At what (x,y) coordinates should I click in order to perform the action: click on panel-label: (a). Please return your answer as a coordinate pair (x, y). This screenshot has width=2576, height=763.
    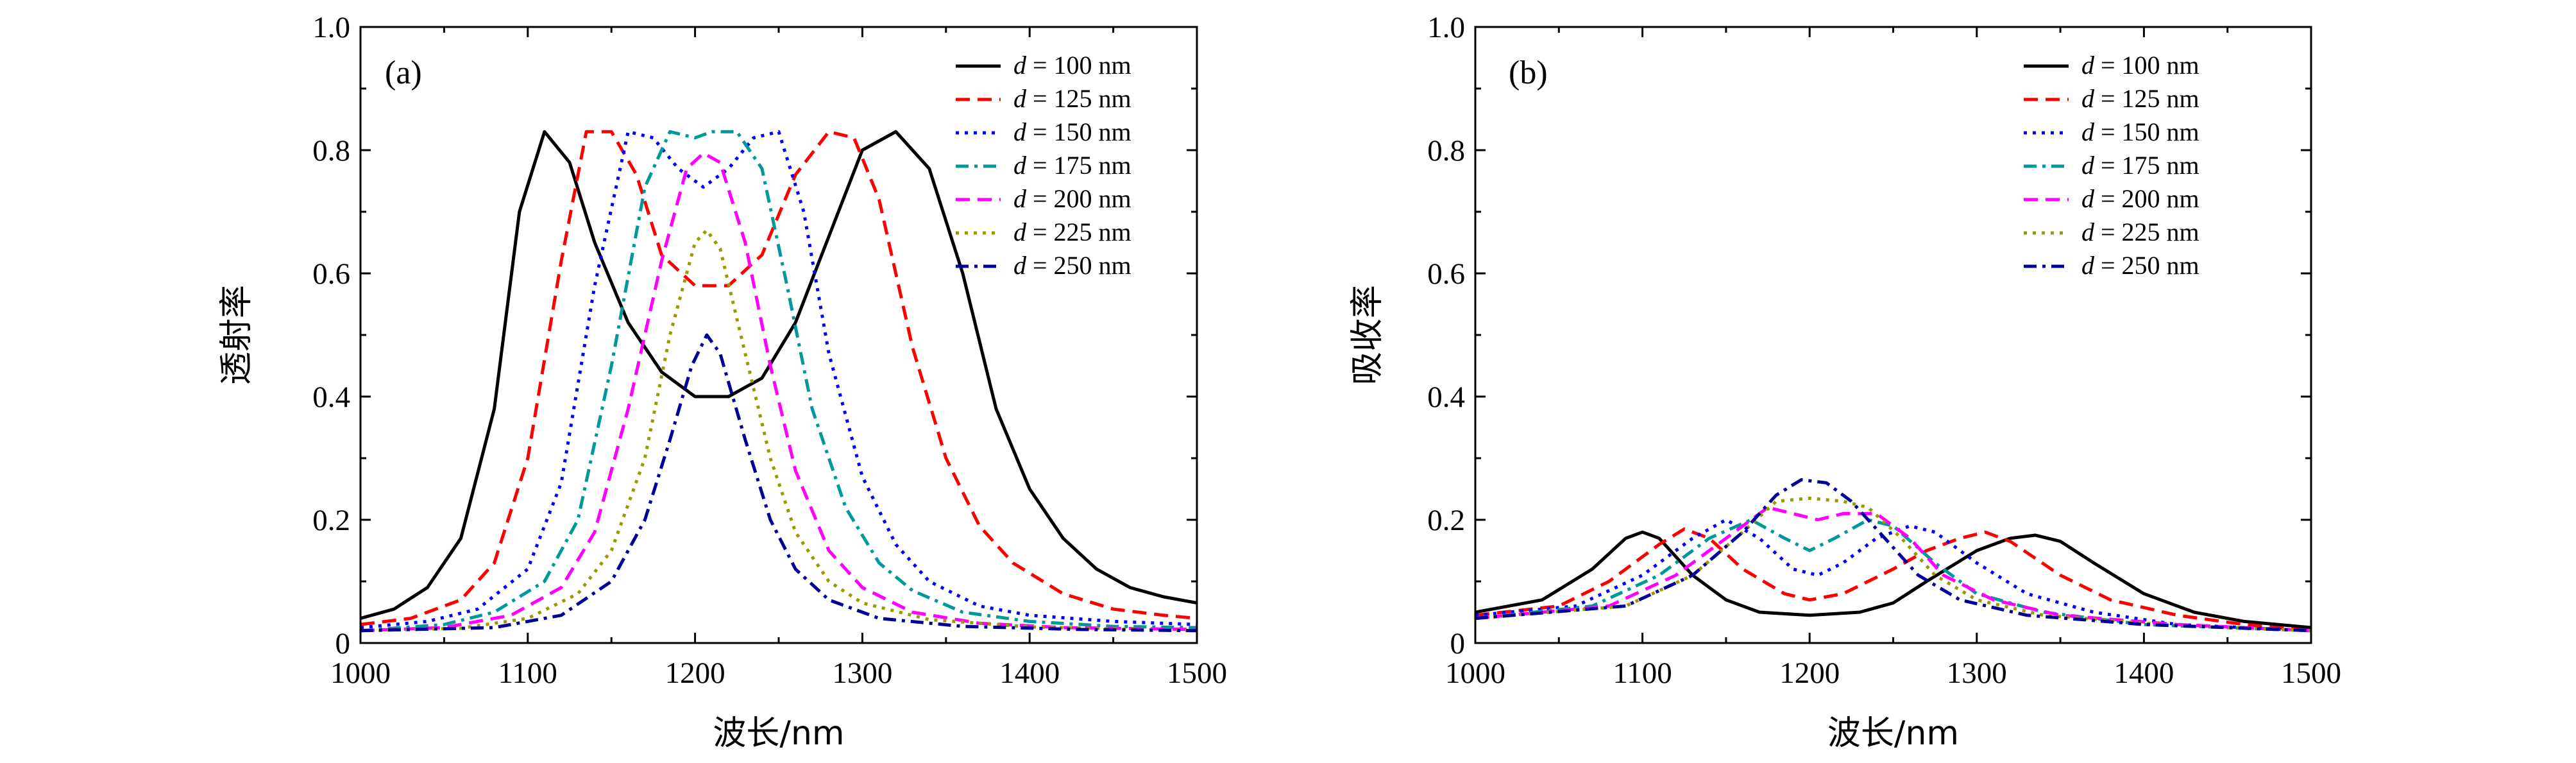
    Looking at the image, I should click on (403, 73).